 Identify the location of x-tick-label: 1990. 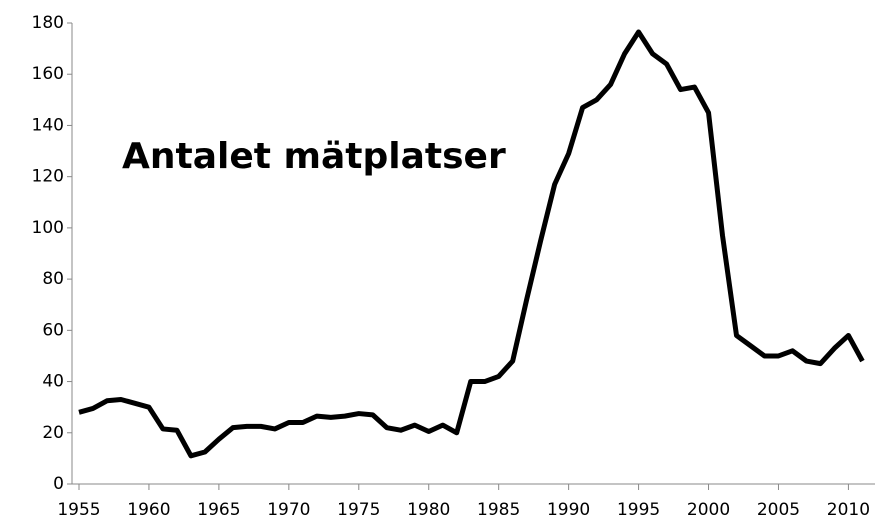
(568, 510).